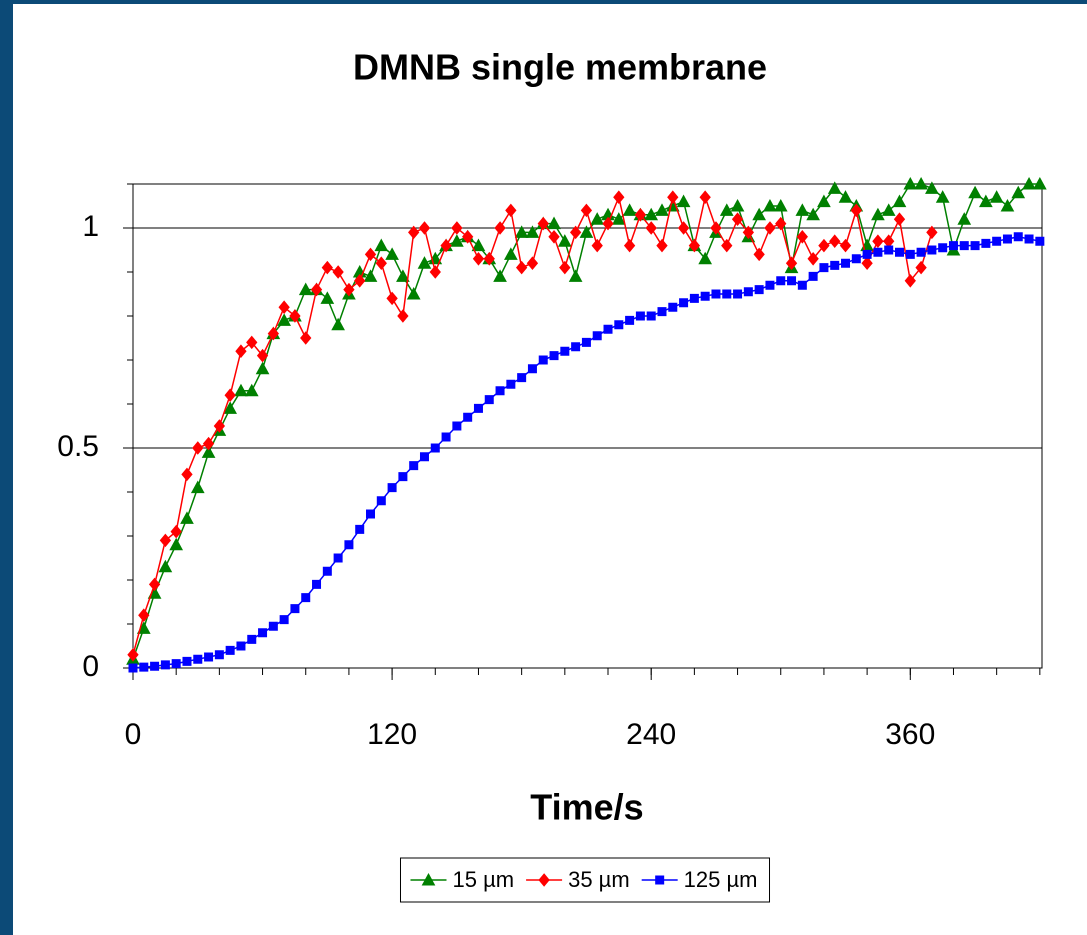 The image size is (1087, 935). Describe the element at coordinates (560, 67) in the screenshot. I see `chart-title: DMNB single membrane` at that location.